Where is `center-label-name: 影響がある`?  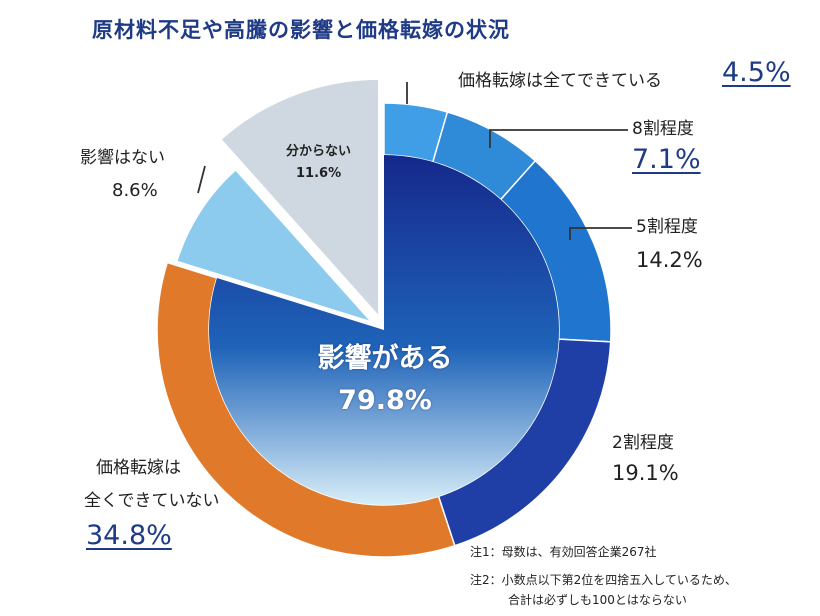 center-label-name: 影響がある is located at coordinates (385, 358).